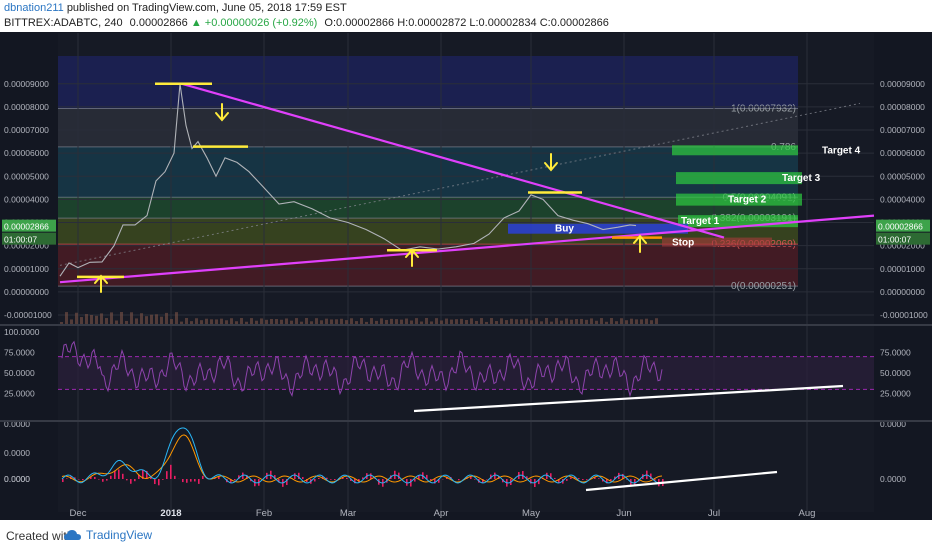 This screenshot has height=550, width=932. What do you see at coordinates (717, 242) in the screenshot?
I see `stop-zone` at bounding box center [717, 242].